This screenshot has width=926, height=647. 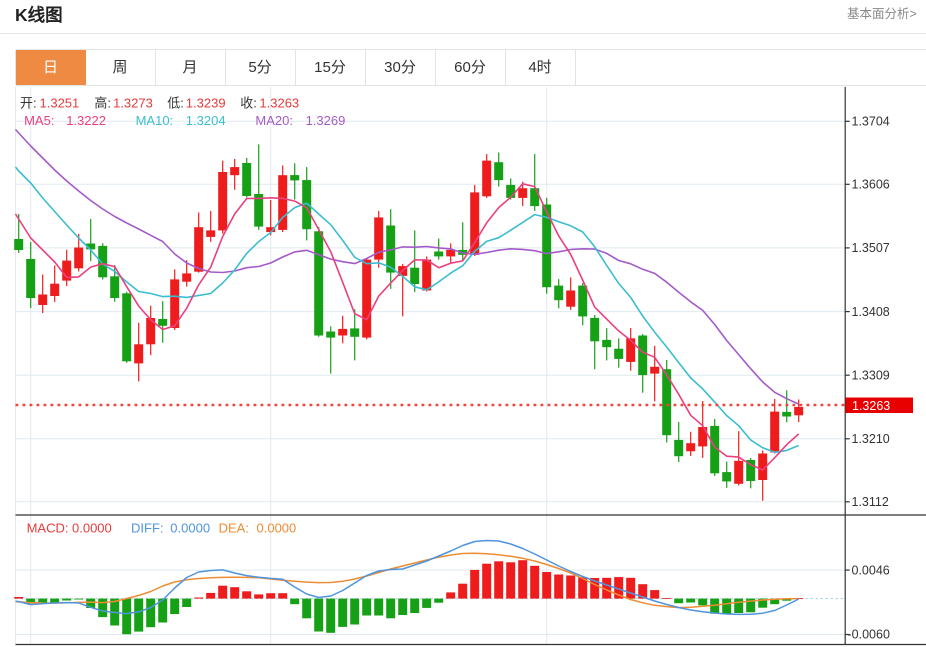 I want to click on svg-text: -0.0060, so click(x=869, y=635).